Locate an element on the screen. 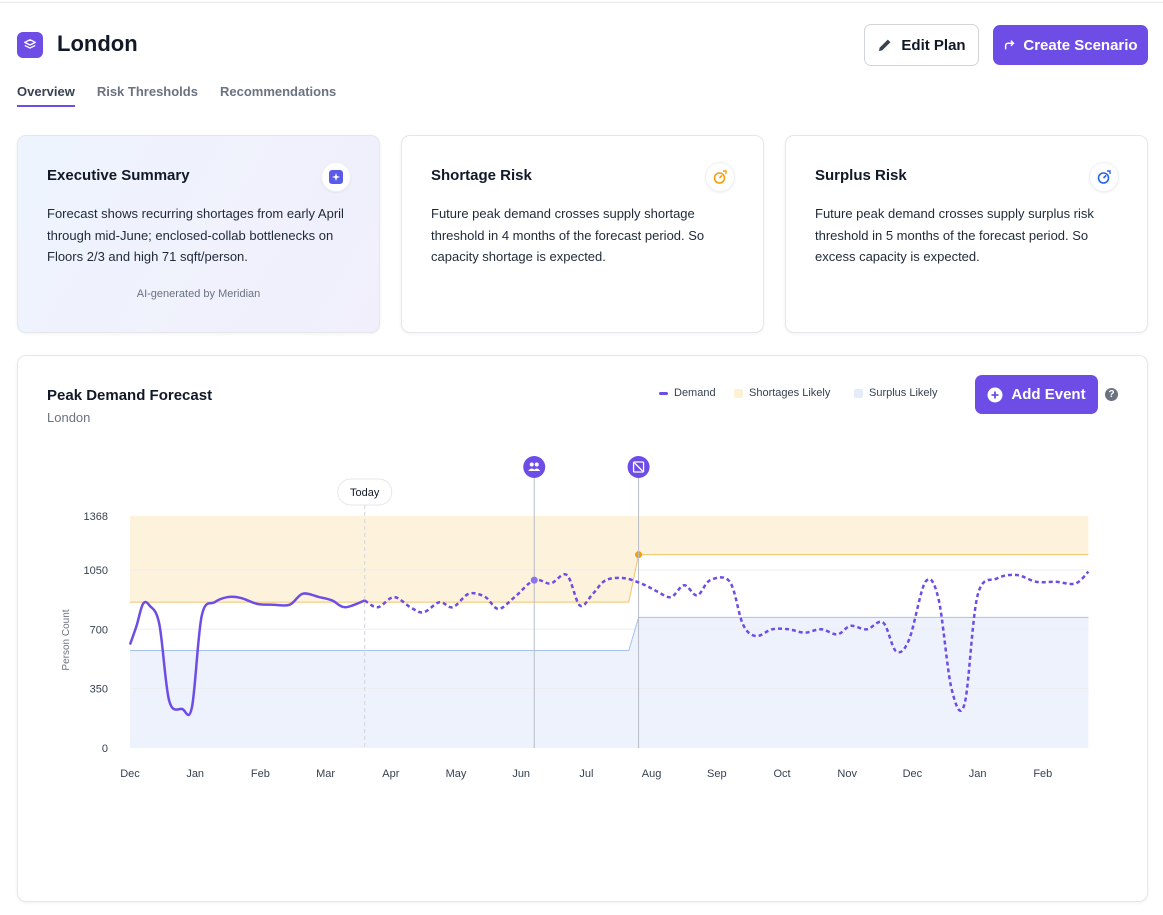 This screenshot has width=1163, height=915. legend-demand: Demand is located at coordinates (687, 393).